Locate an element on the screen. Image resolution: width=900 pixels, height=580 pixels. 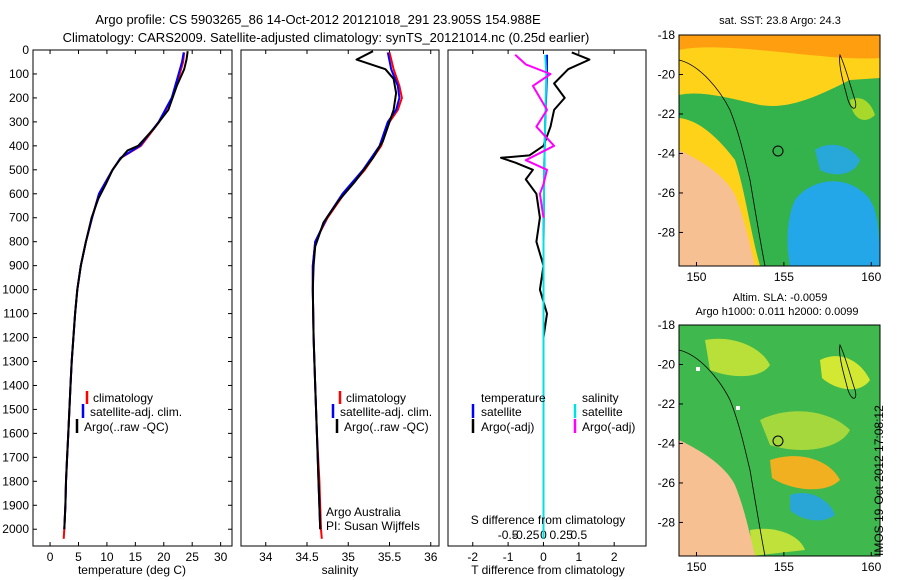
sst-map-axes: 150 155 160 -18 -20 -22 -24 -26 -28 is located at coordinates (770, 156).